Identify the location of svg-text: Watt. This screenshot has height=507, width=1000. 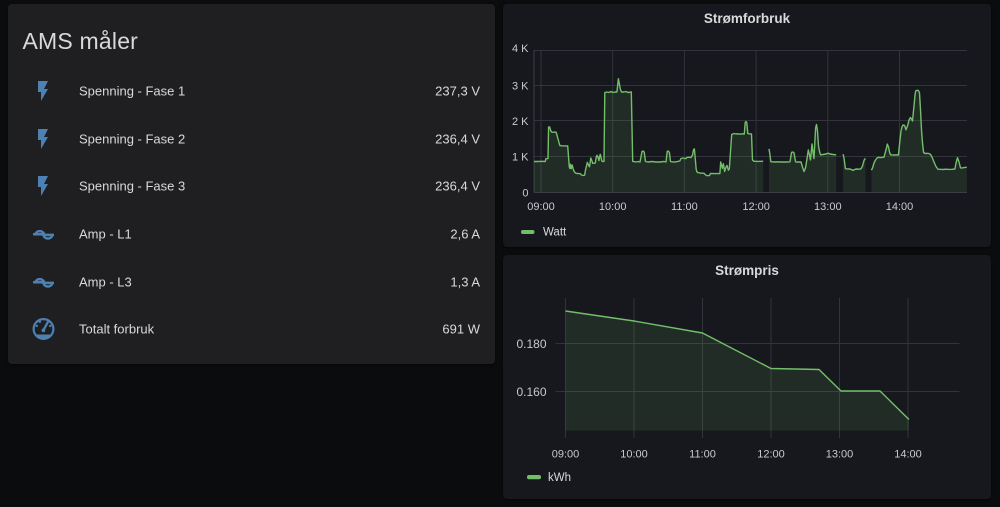
(555, 233).